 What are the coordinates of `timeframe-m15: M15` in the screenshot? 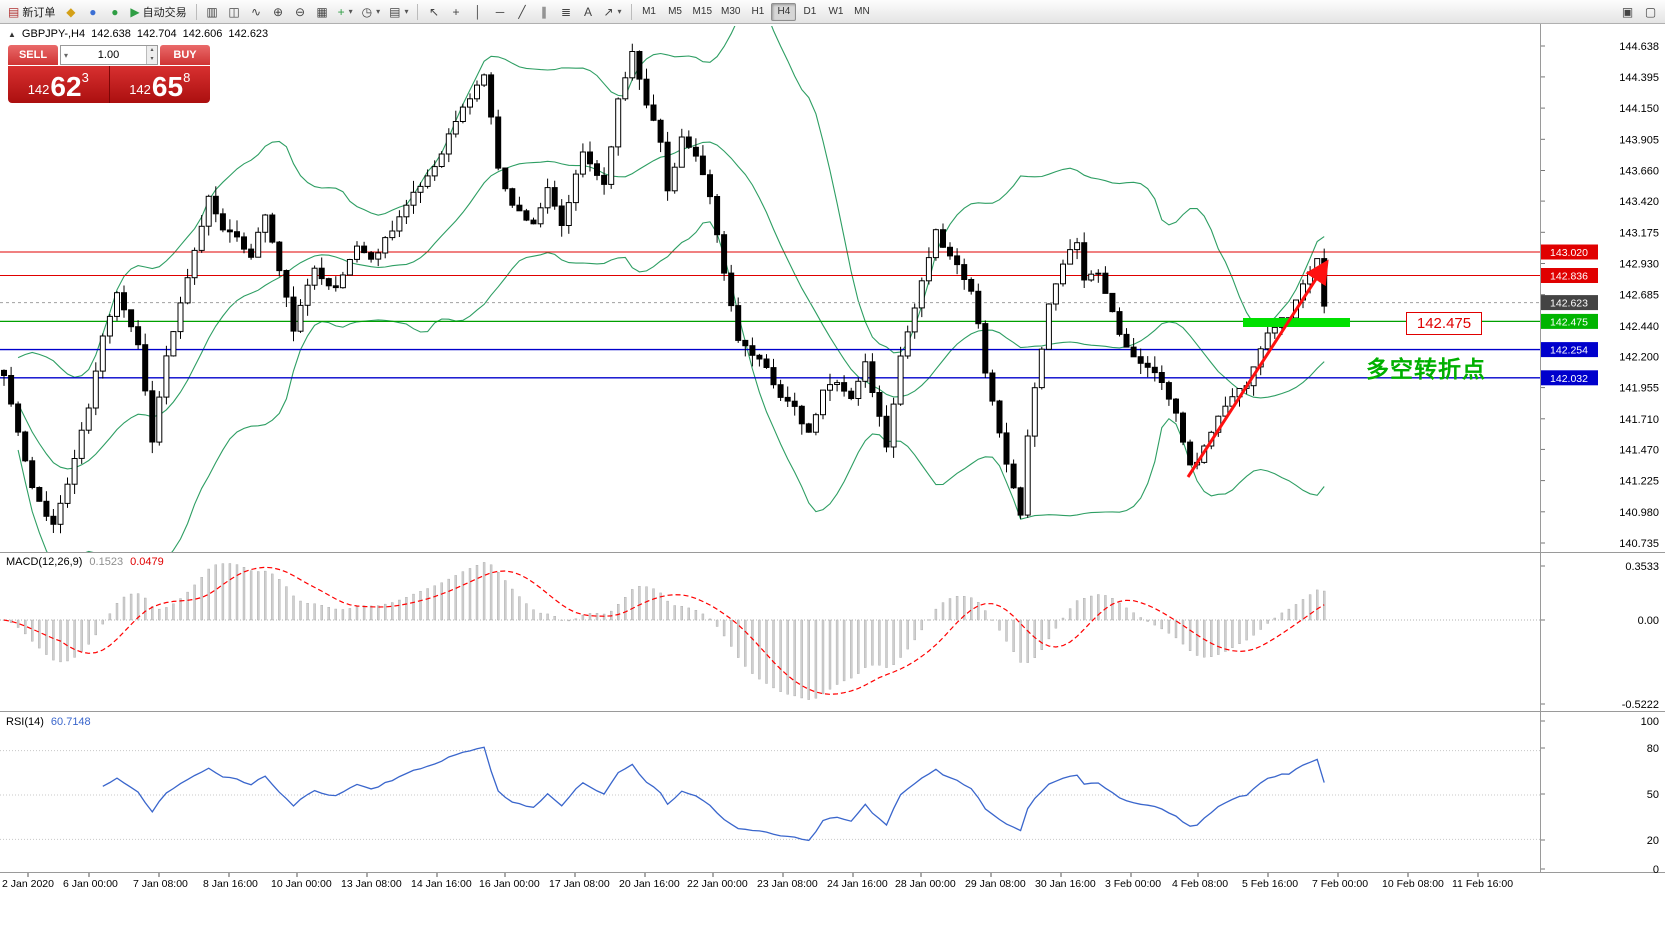 It's located at (702, 11).